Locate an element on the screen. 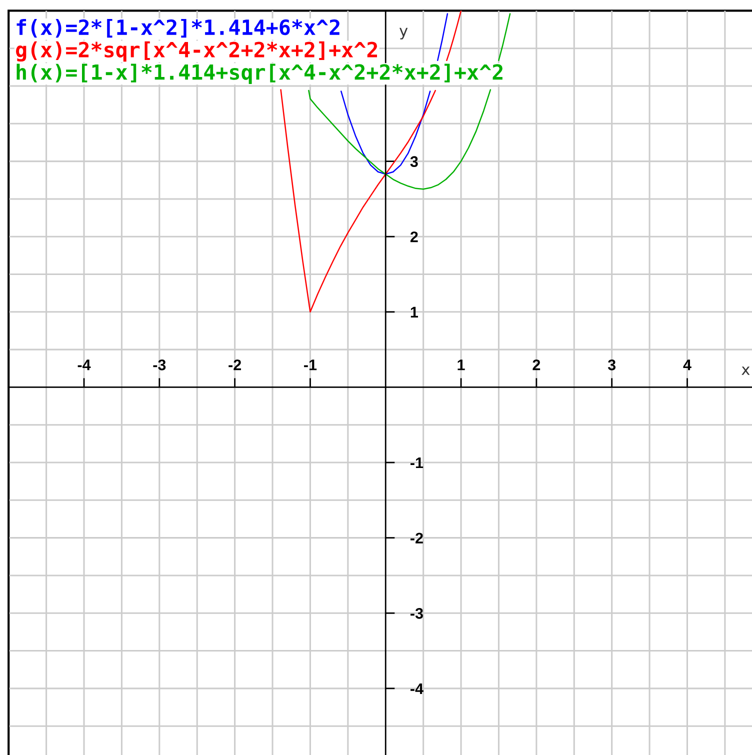 This screenshot has height=755, width=752. legend-label: f(x)=2*[1-x^2]*1.414+6*x^2 is located at coordinates (178, 28).